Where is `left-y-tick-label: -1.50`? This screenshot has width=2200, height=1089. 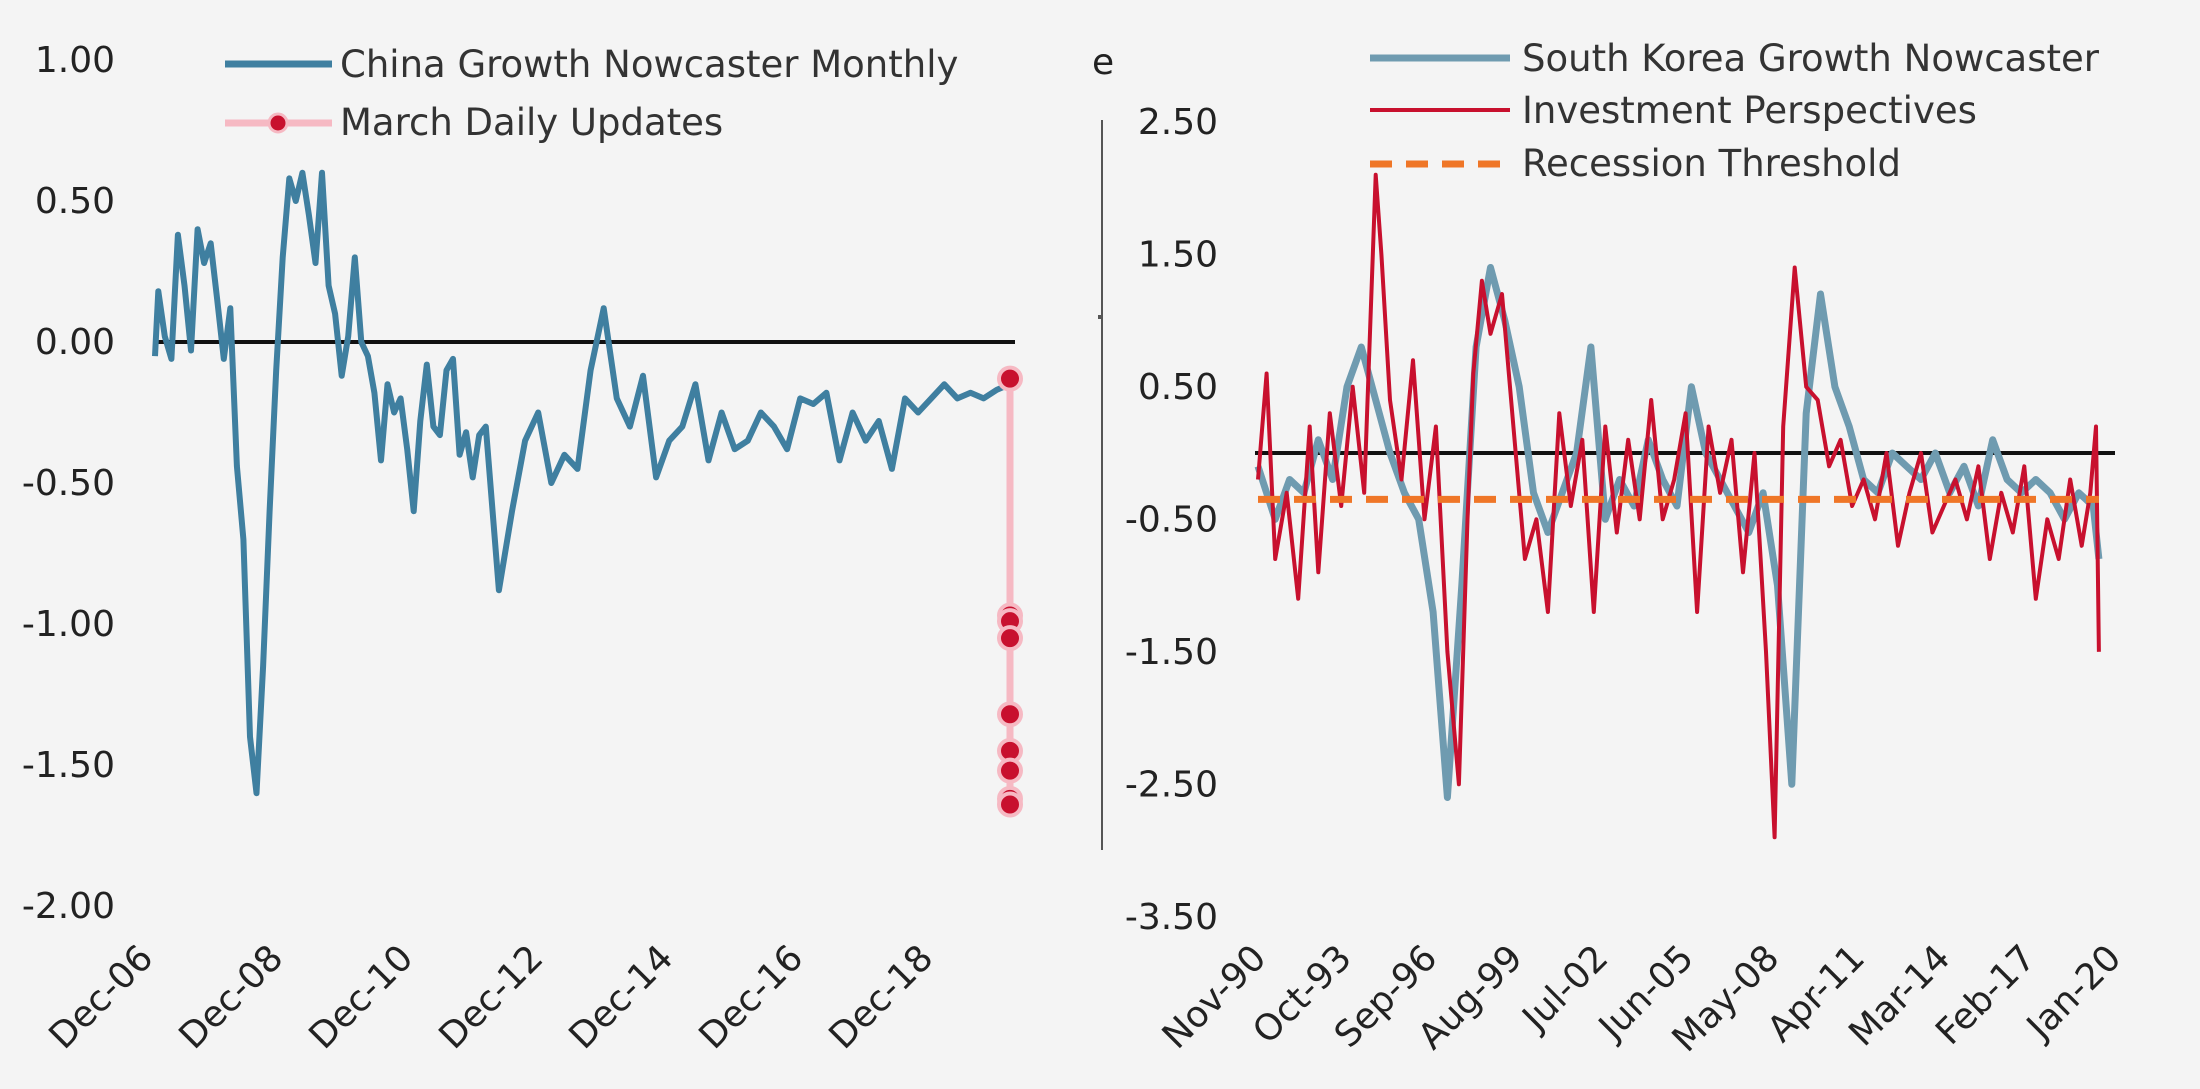 left-y-tick-label: -1.50 is located at coordinates (68, 765).